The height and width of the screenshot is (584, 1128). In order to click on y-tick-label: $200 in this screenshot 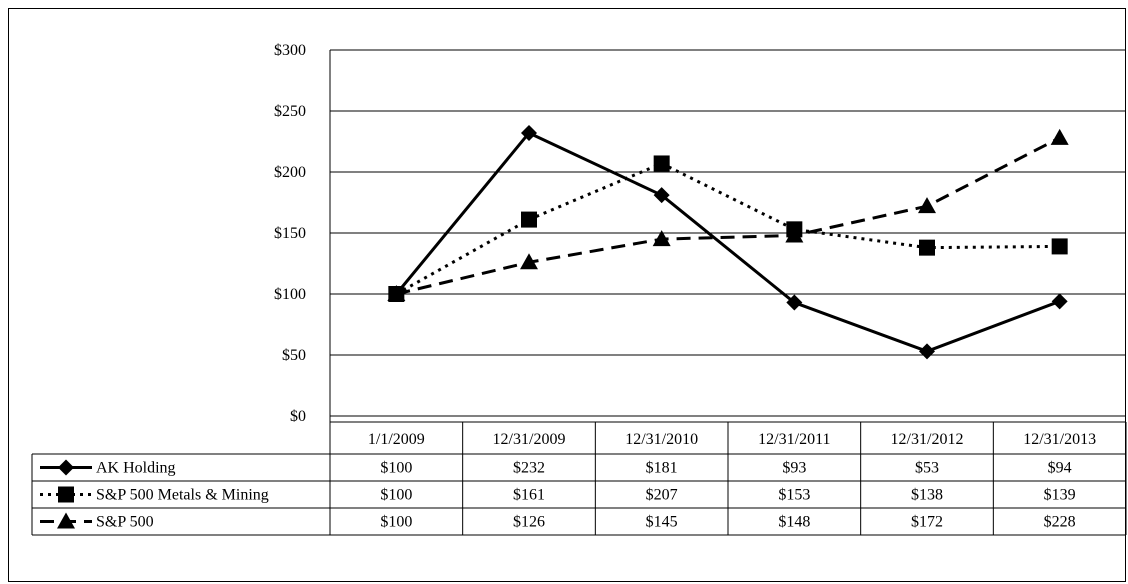, I will do `click(290, 172)`.